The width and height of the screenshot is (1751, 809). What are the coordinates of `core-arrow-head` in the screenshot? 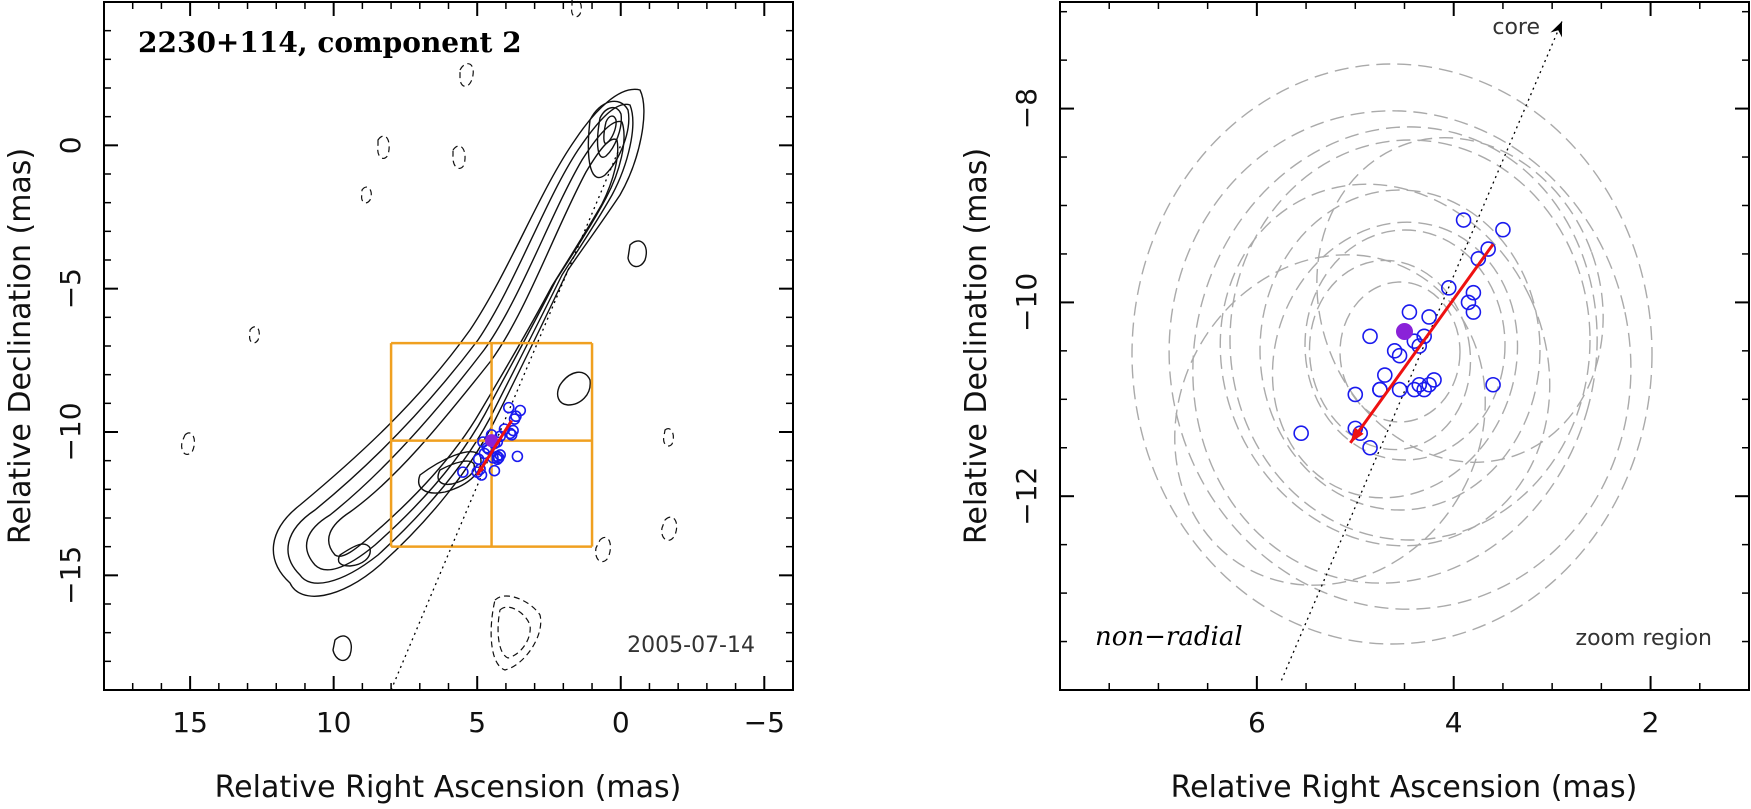 It's located at (1556, 29).